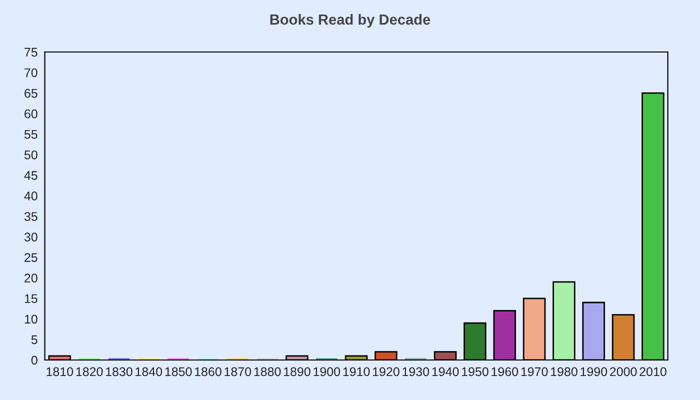 Image resolution: width=700 pixels, height=400 pixels. Describe the element at coordinates (623, 371) in the screenshot. I see `x-tick-label: 2000` at that location.